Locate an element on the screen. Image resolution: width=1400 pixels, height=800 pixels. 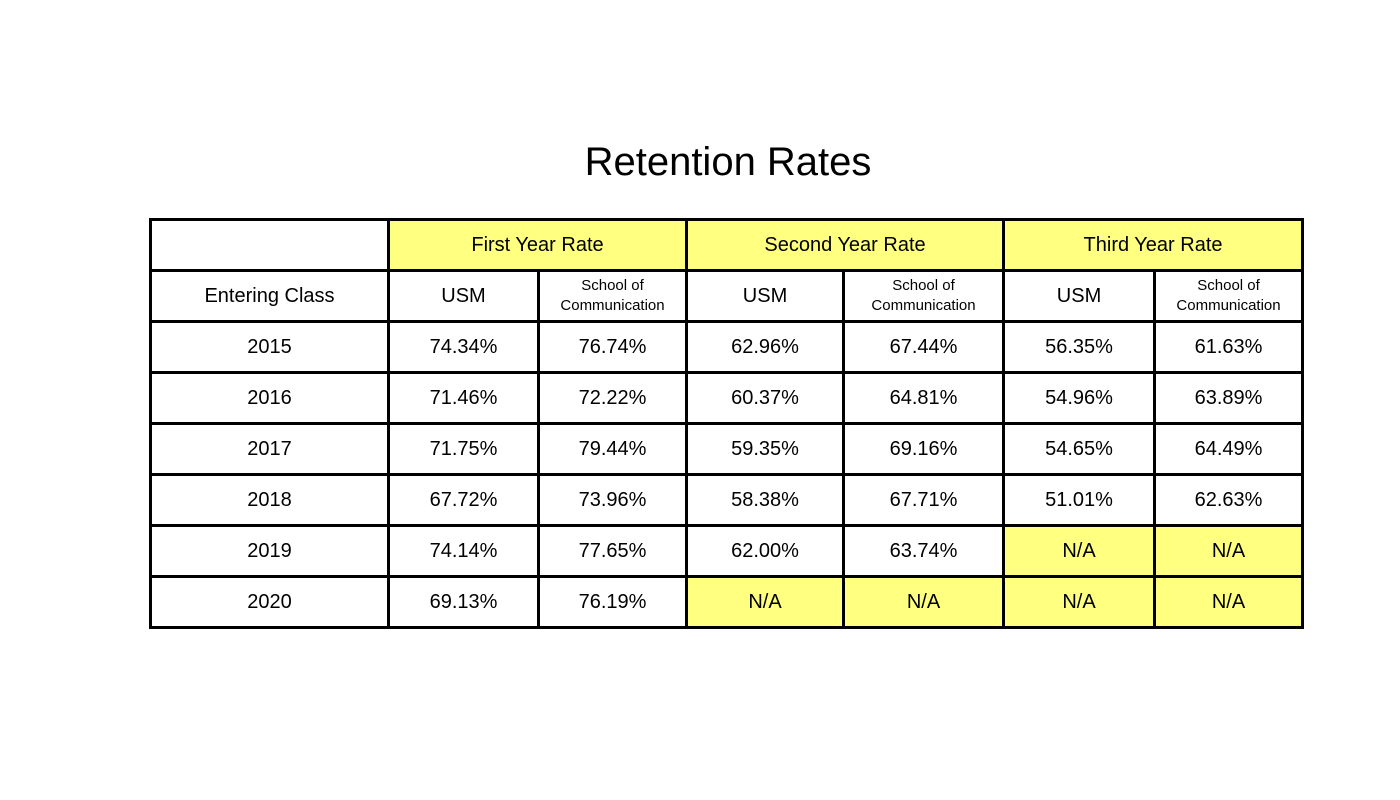
rate-cell: 67.72% is located at coordinates (463, 500).